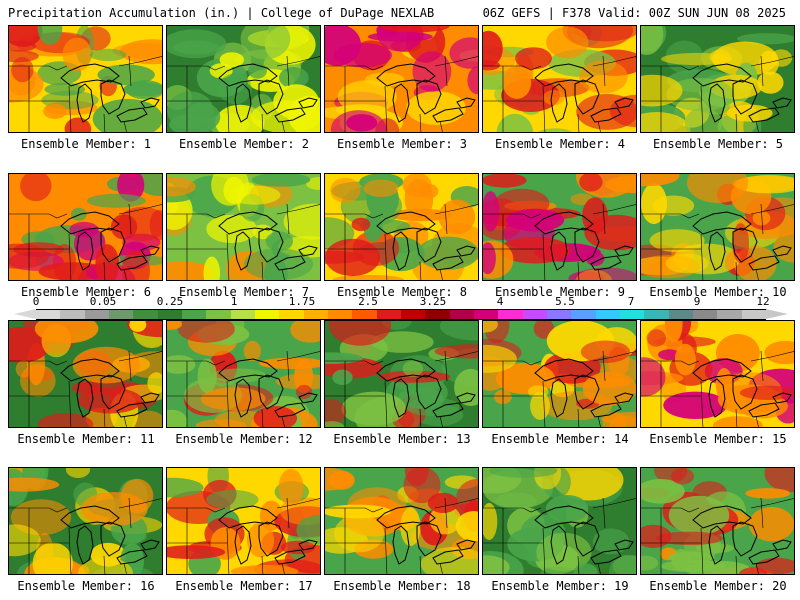 This screenshot has height=600, width=800. I want to click on ensemble-member-label: Ensemble Member: 17, so click(244, 586).